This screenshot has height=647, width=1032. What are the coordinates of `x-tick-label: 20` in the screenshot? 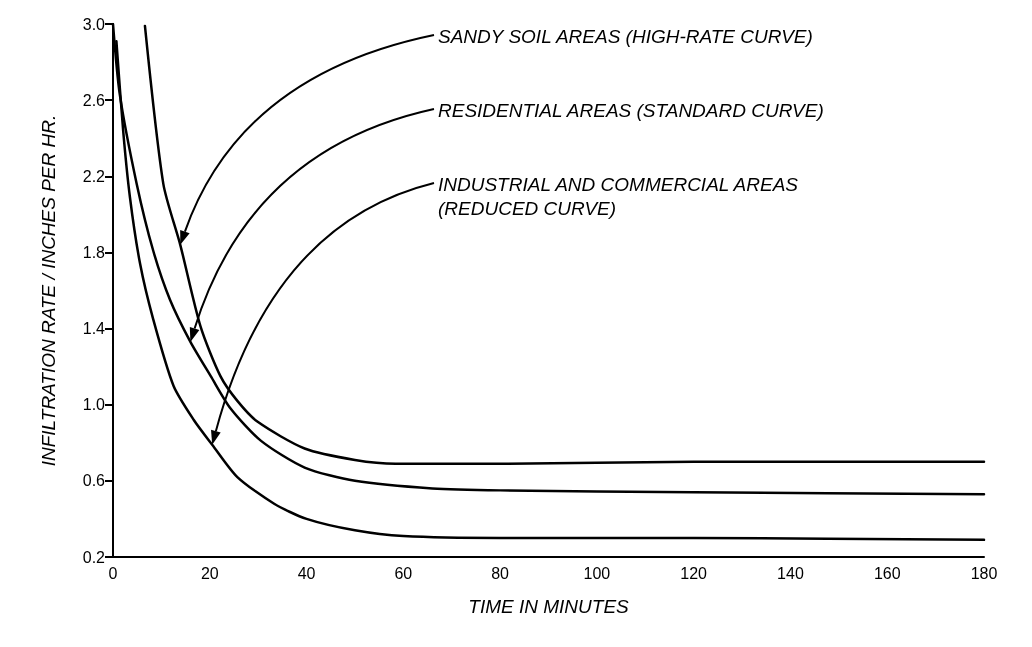 It's located at (209, 573).